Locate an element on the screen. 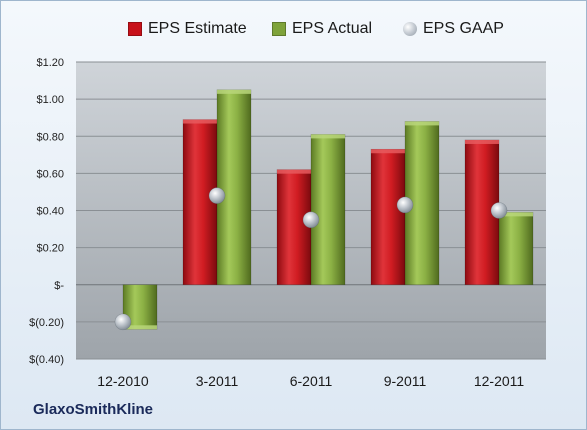  legend-swatch-eps-estimate is located at coordinates (135, 29).